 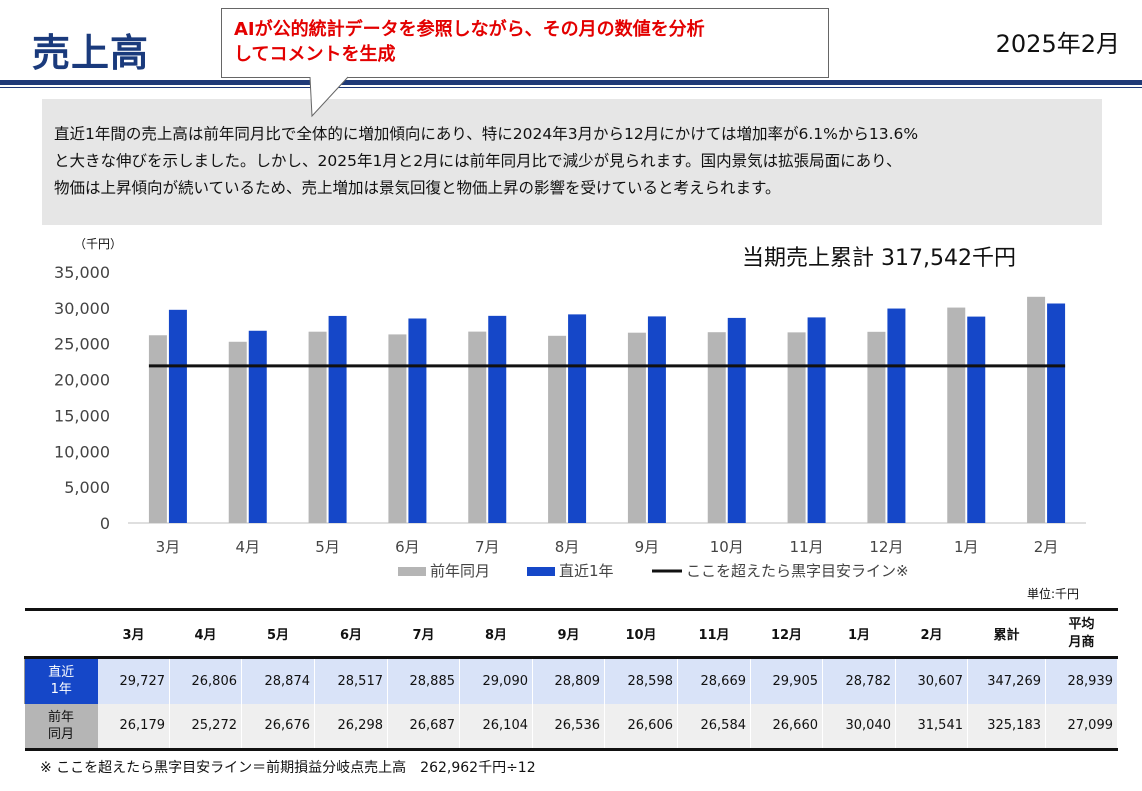 I want to click on x-tick-label: 8月, so click(x=567, y=547).